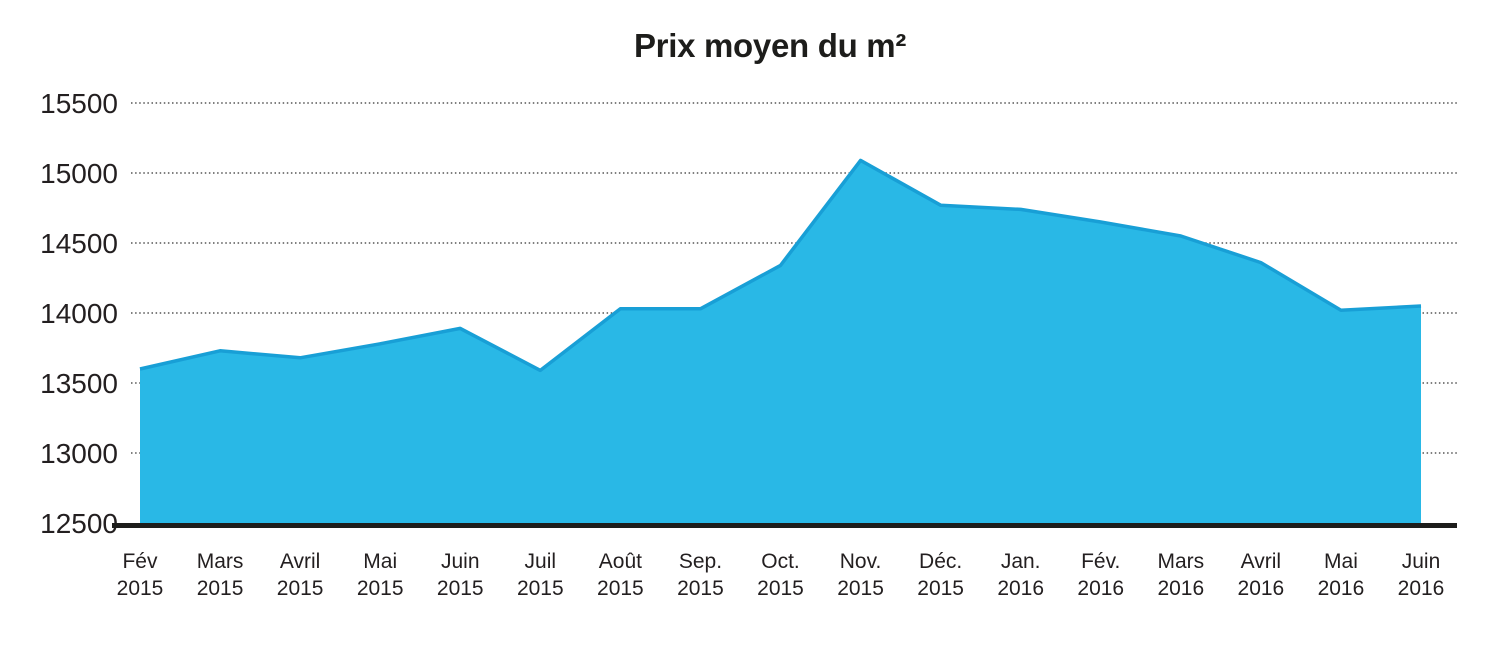 This screenshot has height=645, width=1500. What do you see at coordinates (140, 575) in the screenshot?
I see `x-axis-tick-label: Fév 2015` at bounding box center [140, 575].